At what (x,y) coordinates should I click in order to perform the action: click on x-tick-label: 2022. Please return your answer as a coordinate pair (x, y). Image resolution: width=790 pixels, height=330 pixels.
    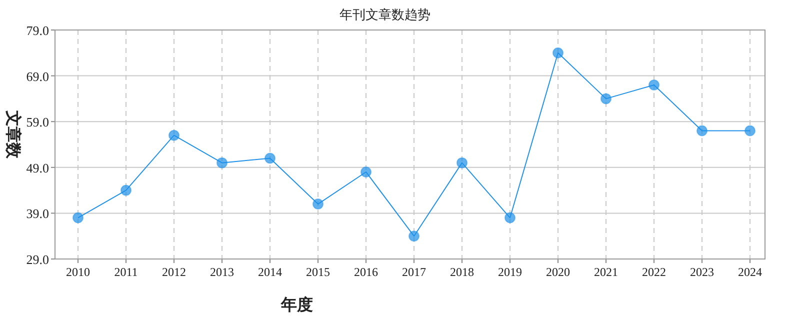
    Looking at the image, I should click on (654, 272).